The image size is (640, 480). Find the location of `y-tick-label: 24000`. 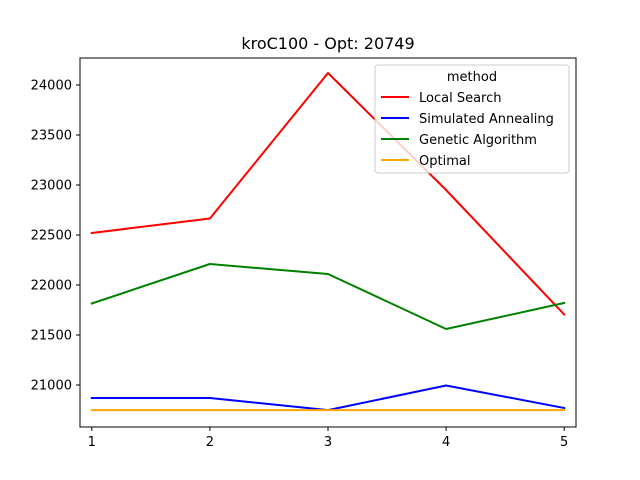

y-tick-label: 24000 is located at coordinates (51, 86).